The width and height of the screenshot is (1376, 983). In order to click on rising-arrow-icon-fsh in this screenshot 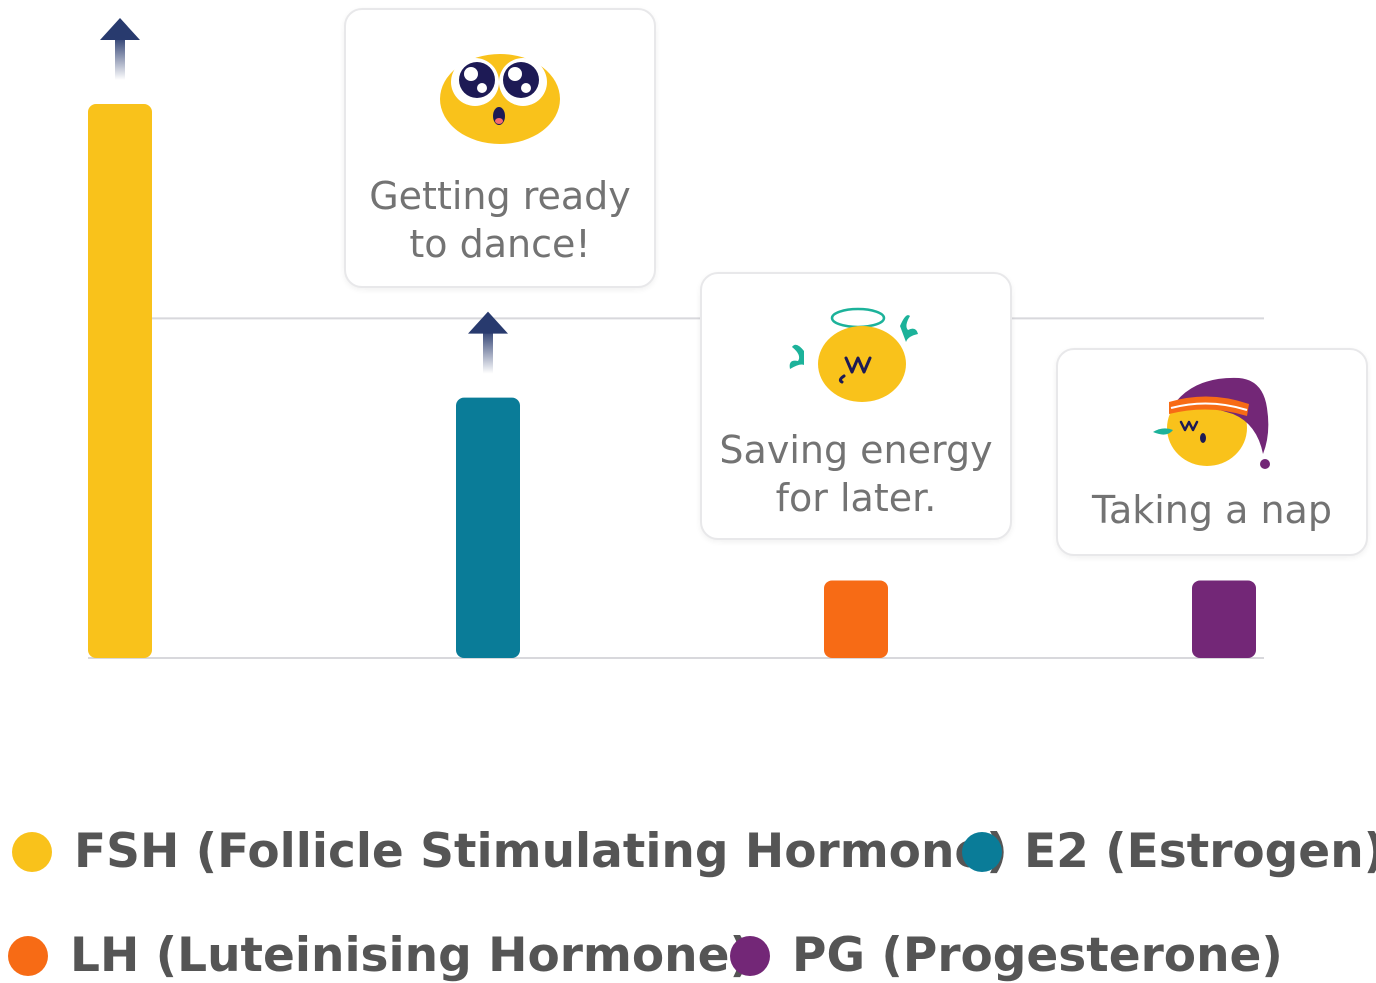, I will do `click(120, 49)`.